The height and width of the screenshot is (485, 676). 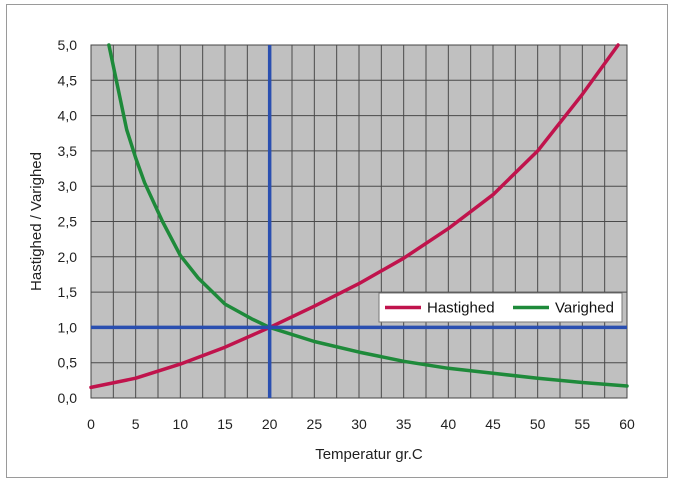 I want to click on x-tick-label: 25, so click(x=315, y=424).